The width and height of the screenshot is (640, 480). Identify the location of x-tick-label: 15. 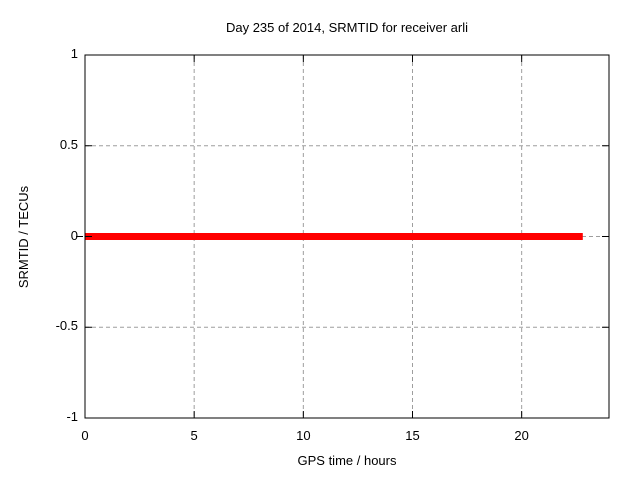
(412, 435).